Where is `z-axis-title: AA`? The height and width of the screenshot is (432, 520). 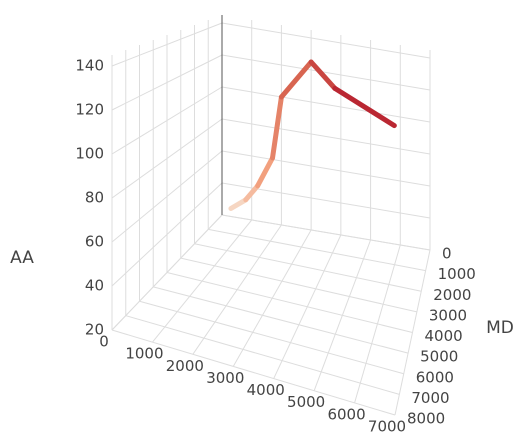 z-axis-title: AA is located at coordinates (22, 258).